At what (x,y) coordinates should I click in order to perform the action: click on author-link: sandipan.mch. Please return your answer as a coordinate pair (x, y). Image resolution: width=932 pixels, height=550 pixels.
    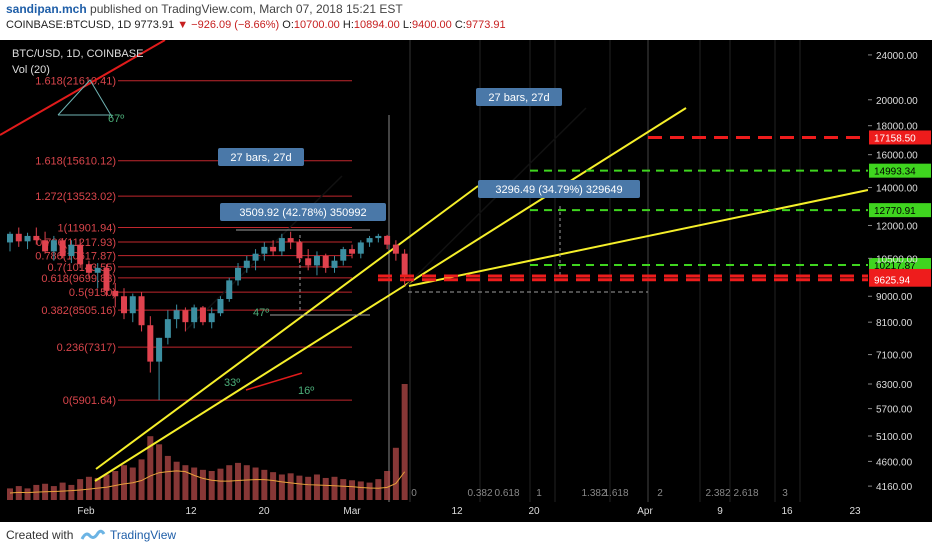
    Looking at the image, I should click on (46, 9).